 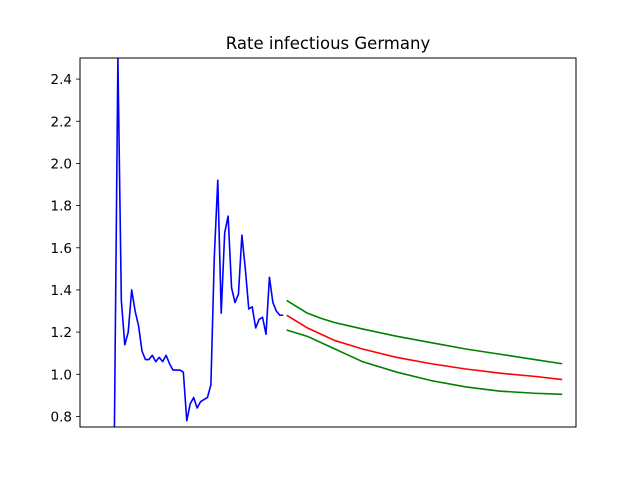 I want to click on chart-title: Rate infectious Germany, so click(x=328, y=43).